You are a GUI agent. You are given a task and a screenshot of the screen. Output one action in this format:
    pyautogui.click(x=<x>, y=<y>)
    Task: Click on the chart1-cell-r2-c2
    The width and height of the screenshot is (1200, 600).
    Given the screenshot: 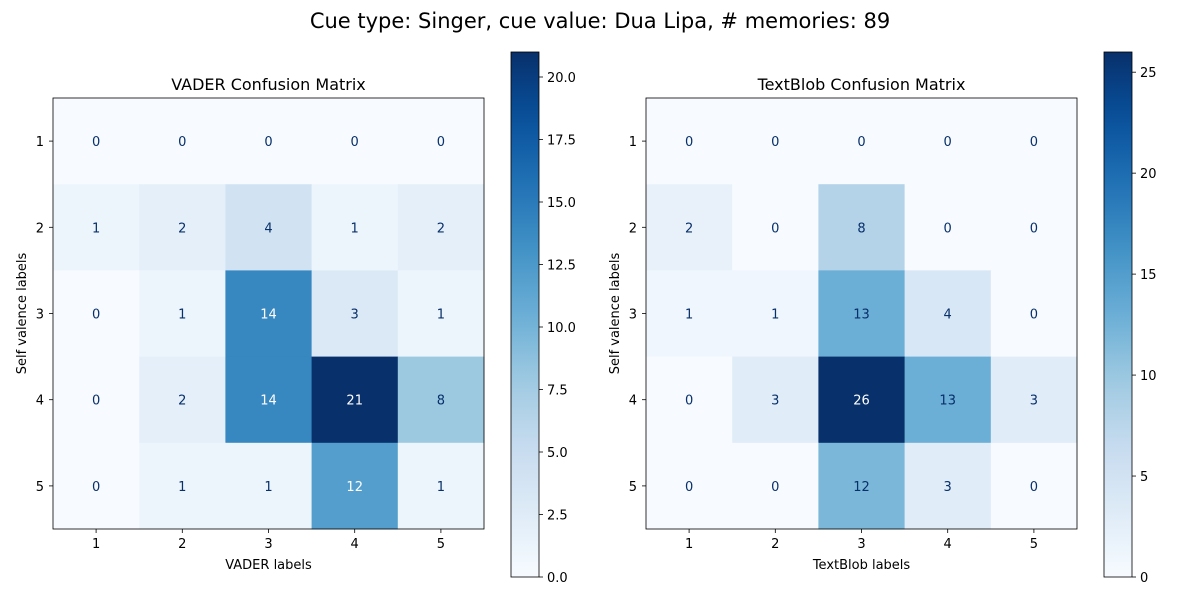 What is the action you would take?
    pyautogui.click(x=182, y=227)
    